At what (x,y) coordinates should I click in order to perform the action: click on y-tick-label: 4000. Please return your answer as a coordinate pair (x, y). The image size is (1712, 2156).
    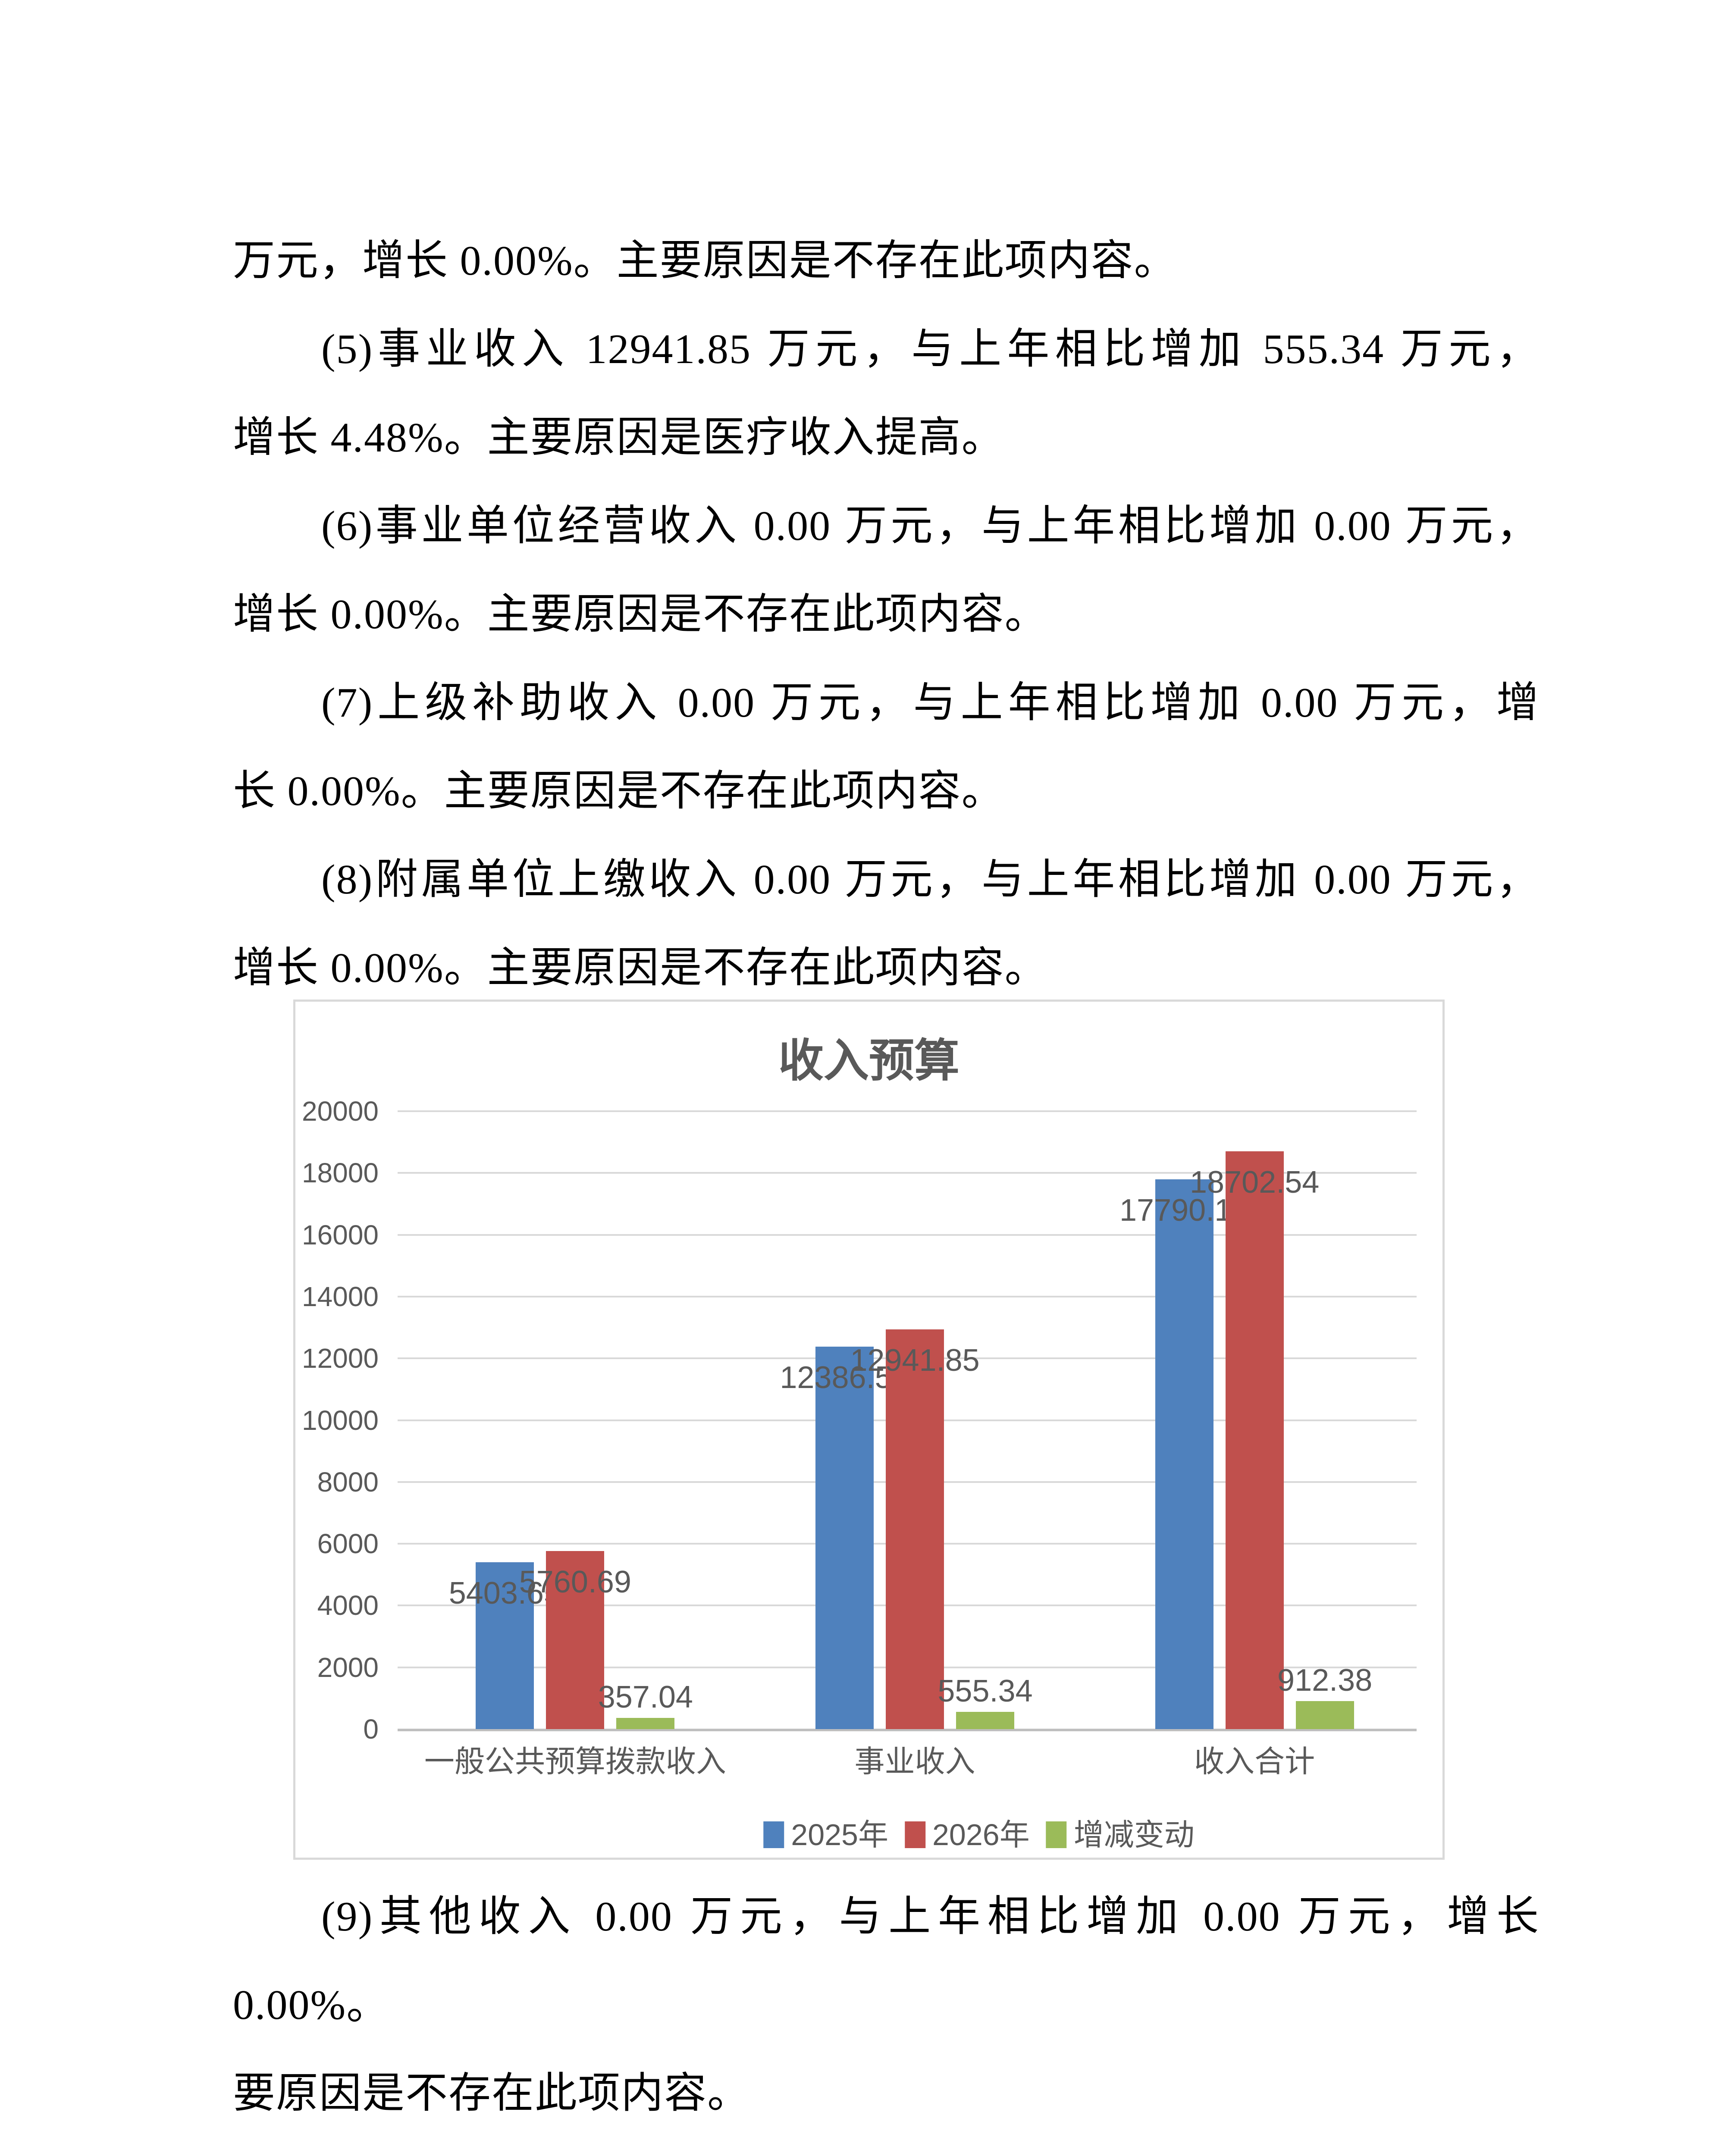
    Looking at the image, I should click on (348, 1605).